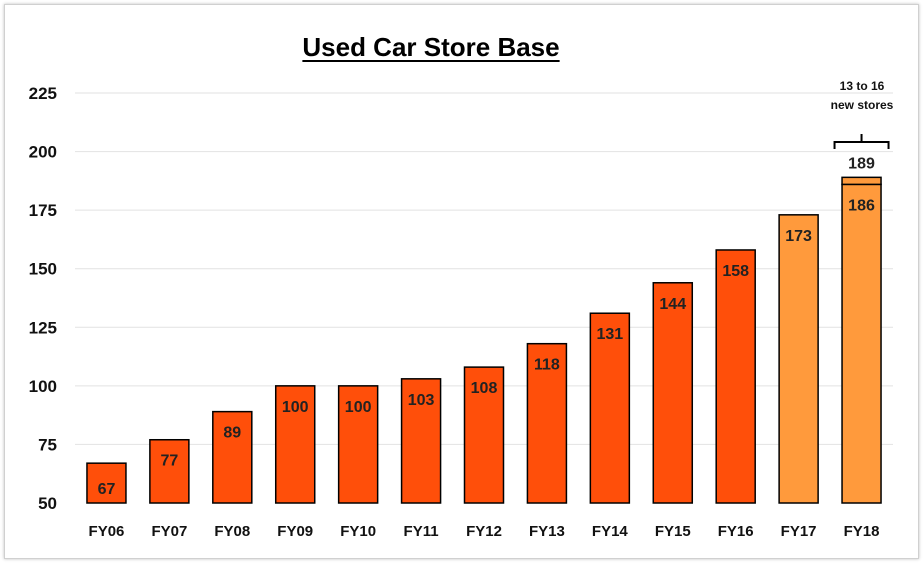 This screenshot has height=563, width=923. What do you see at coordinates (861, 181) in the screenshot?
I see `stacked-top-segment` at bounding box center [861, 181].